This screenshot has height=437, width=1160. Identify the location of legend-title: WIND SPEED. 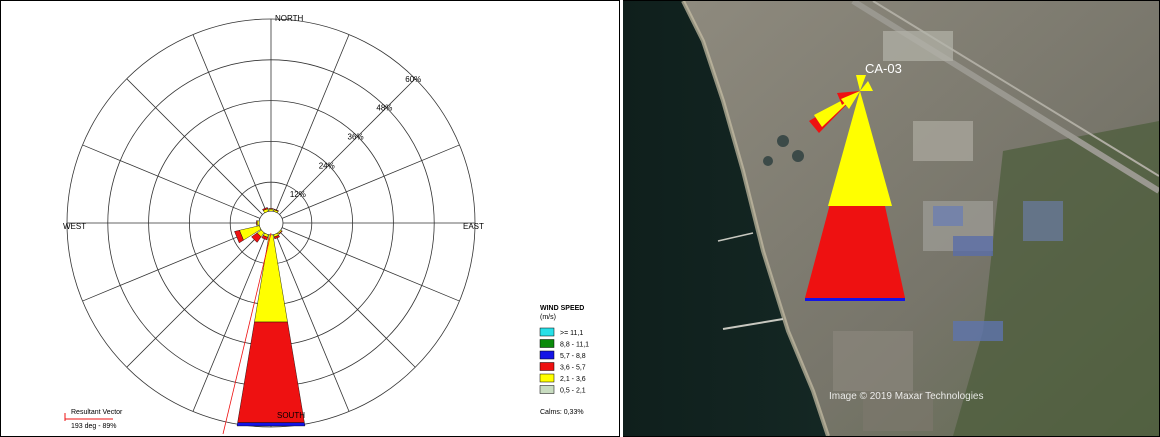
(562, 308).